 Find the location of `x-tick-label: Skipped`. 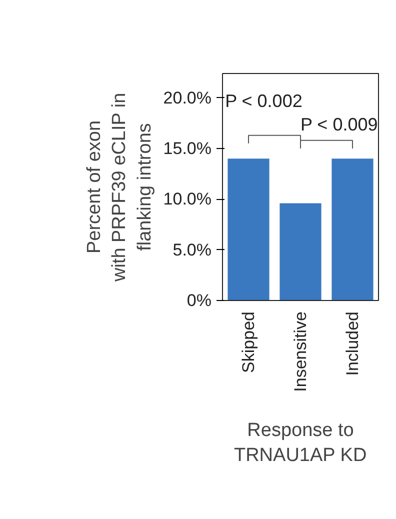

x-tick-label: Skipped is located at coordinates (248, 342).